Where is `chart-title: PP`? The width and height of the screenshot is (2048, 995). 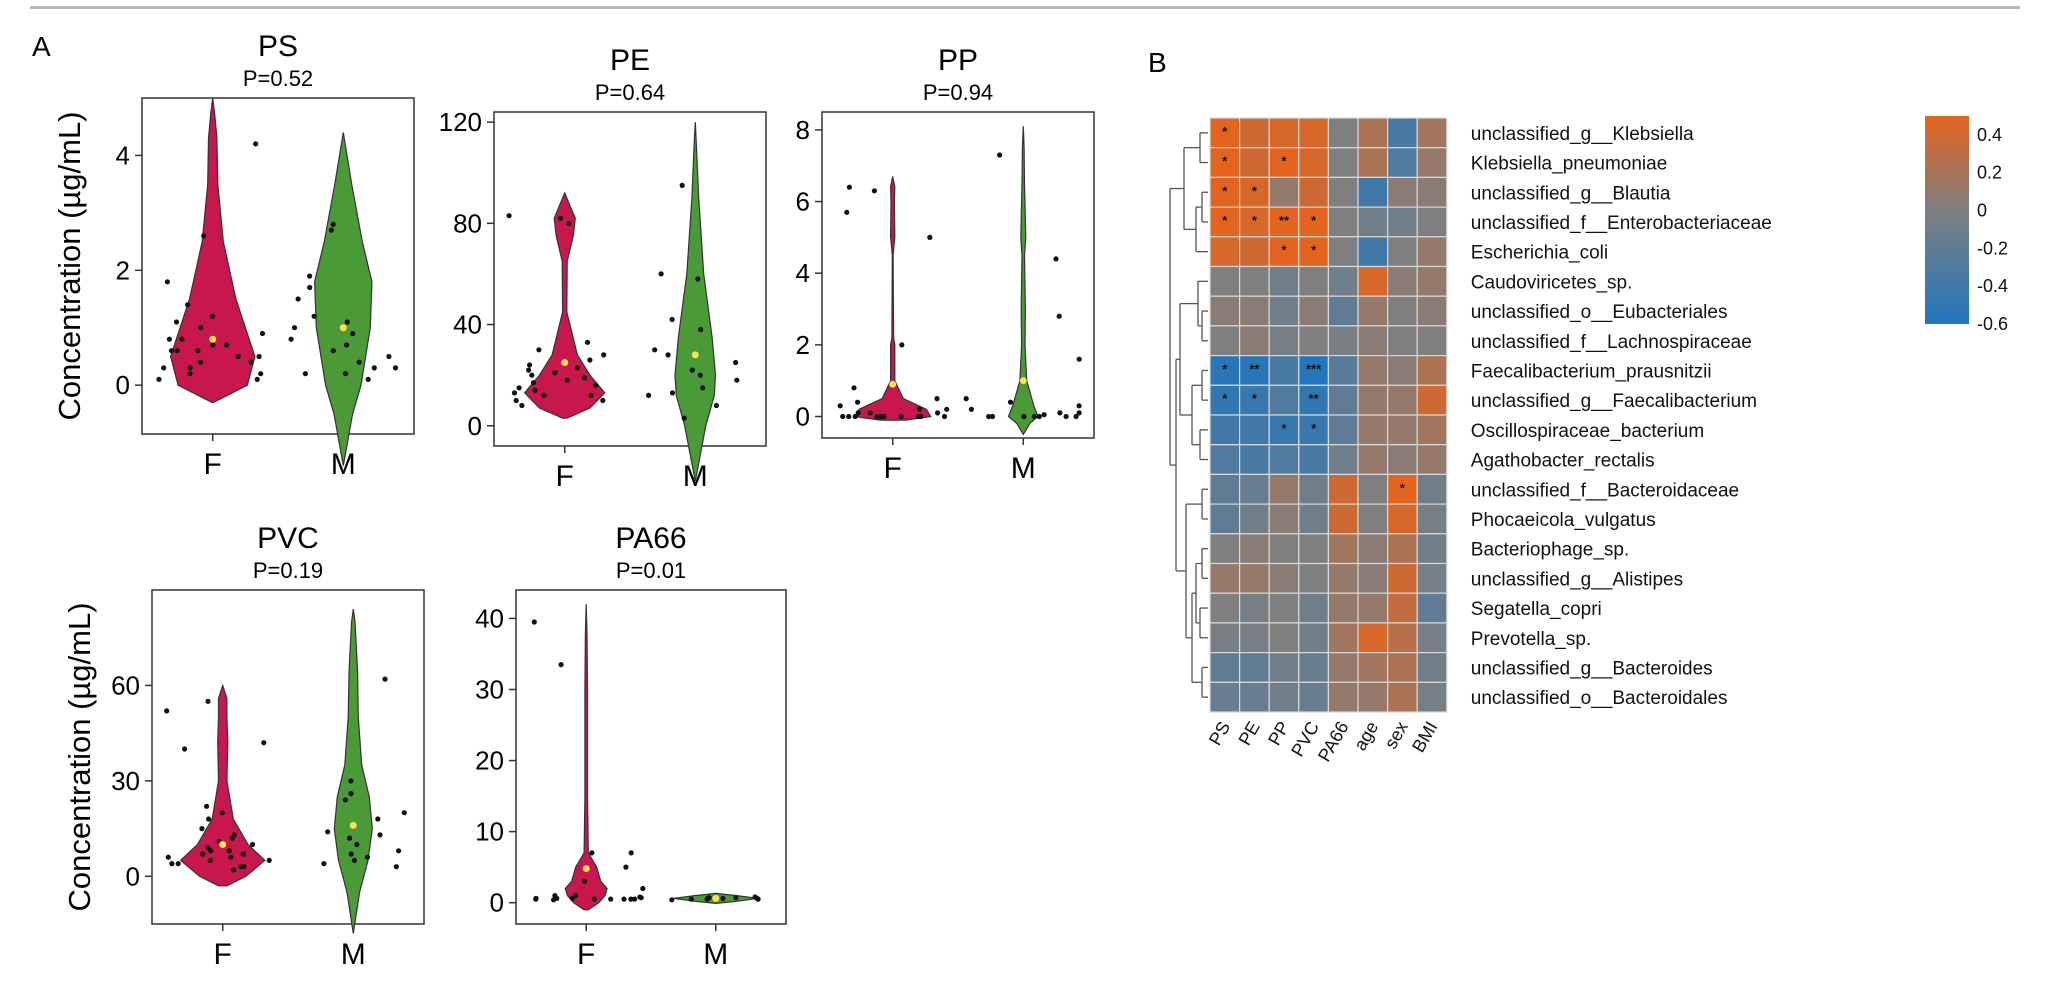 chart-title: PP is located at coordinates (958, 60).